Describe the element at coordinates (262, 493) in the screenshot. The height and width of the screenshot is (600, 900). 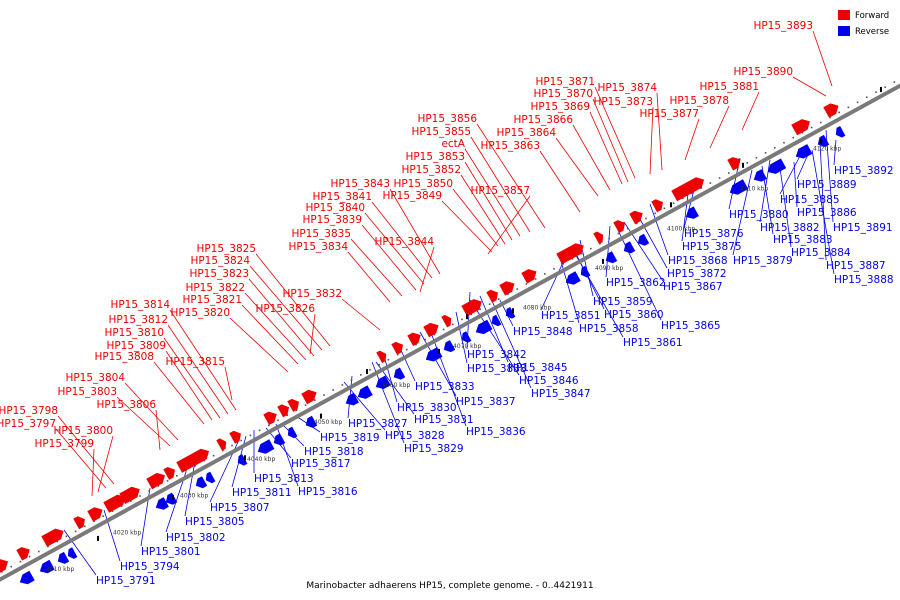
I see `reverse-gene-label: HP15_3811` at that location.